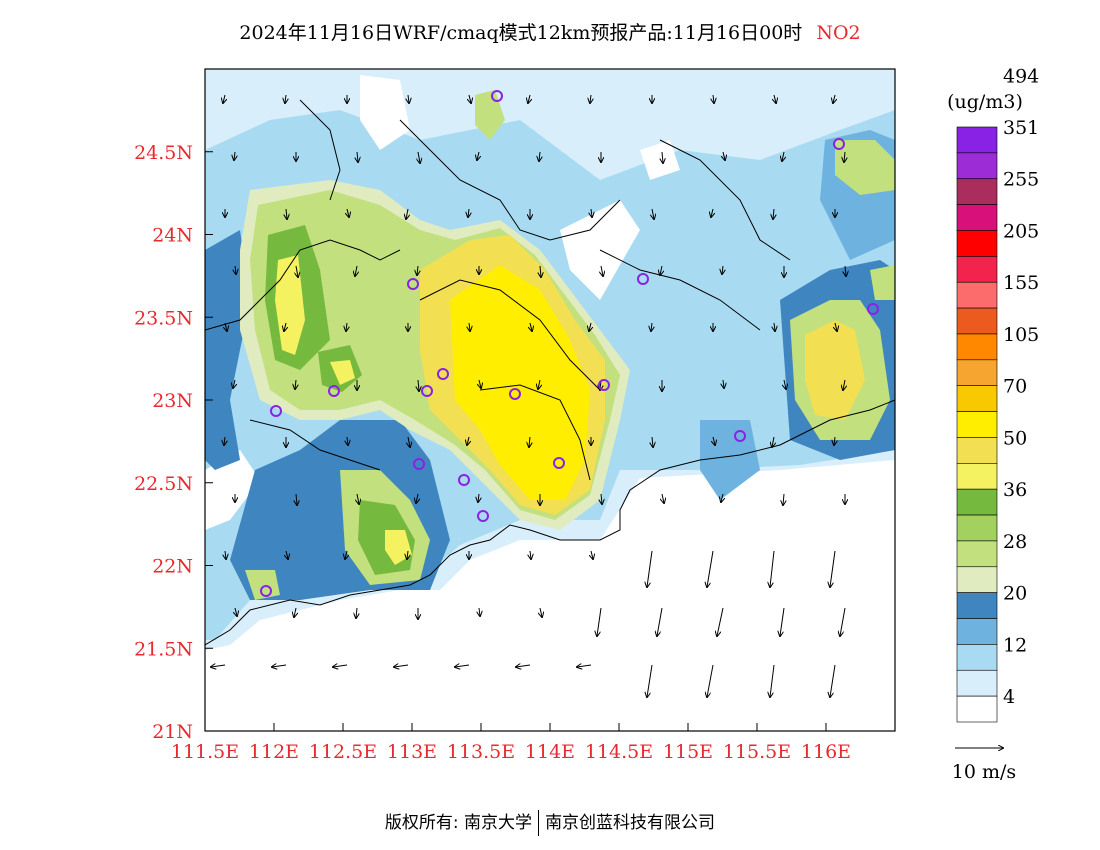  I want to click on colorbar-label: 12, so click(1015, 645).